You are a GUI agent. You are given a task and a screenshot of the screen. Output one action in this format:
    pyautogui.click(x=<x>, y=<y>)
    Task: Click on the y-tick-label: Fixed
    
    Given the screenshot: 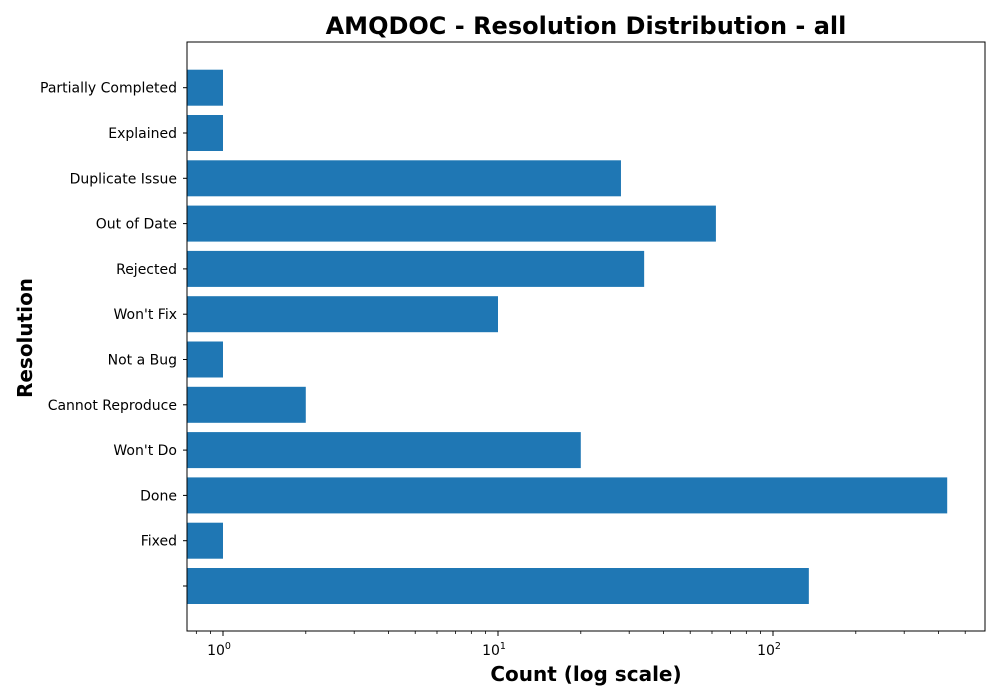 What is the action you would take?
    pyautogui.click(x=159, y=542)
    